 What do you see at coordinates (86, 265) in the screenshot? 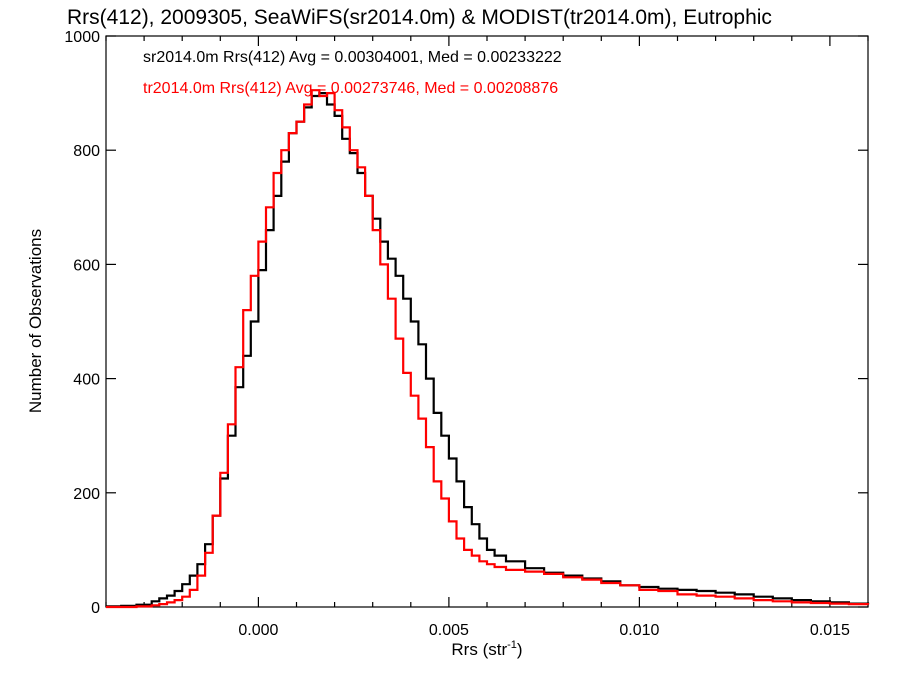
I see `y-tick-label: 600` at bounding box center [86, 265].